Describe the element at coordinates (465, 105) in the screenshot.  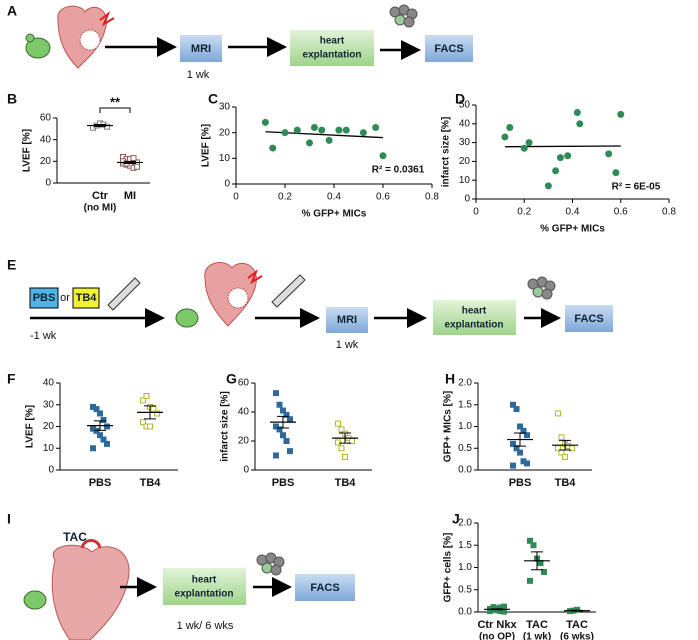
I see `y-tick-label: 50` at that location.